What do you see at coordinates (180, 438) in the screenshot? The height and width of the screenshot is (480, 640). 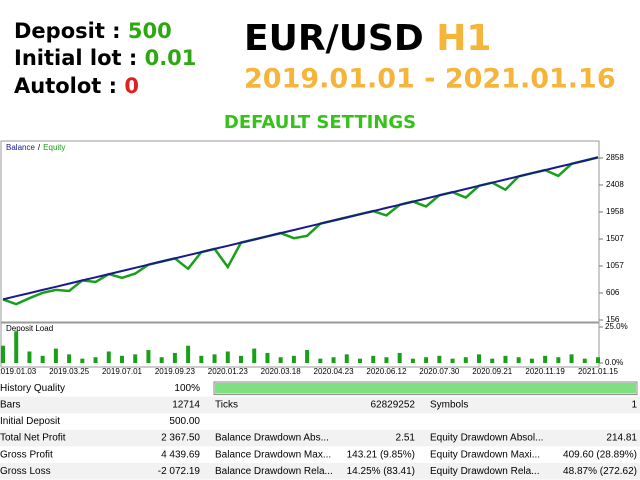 I see `cell-value: 2 367.50` at bounding box center [180, 438].